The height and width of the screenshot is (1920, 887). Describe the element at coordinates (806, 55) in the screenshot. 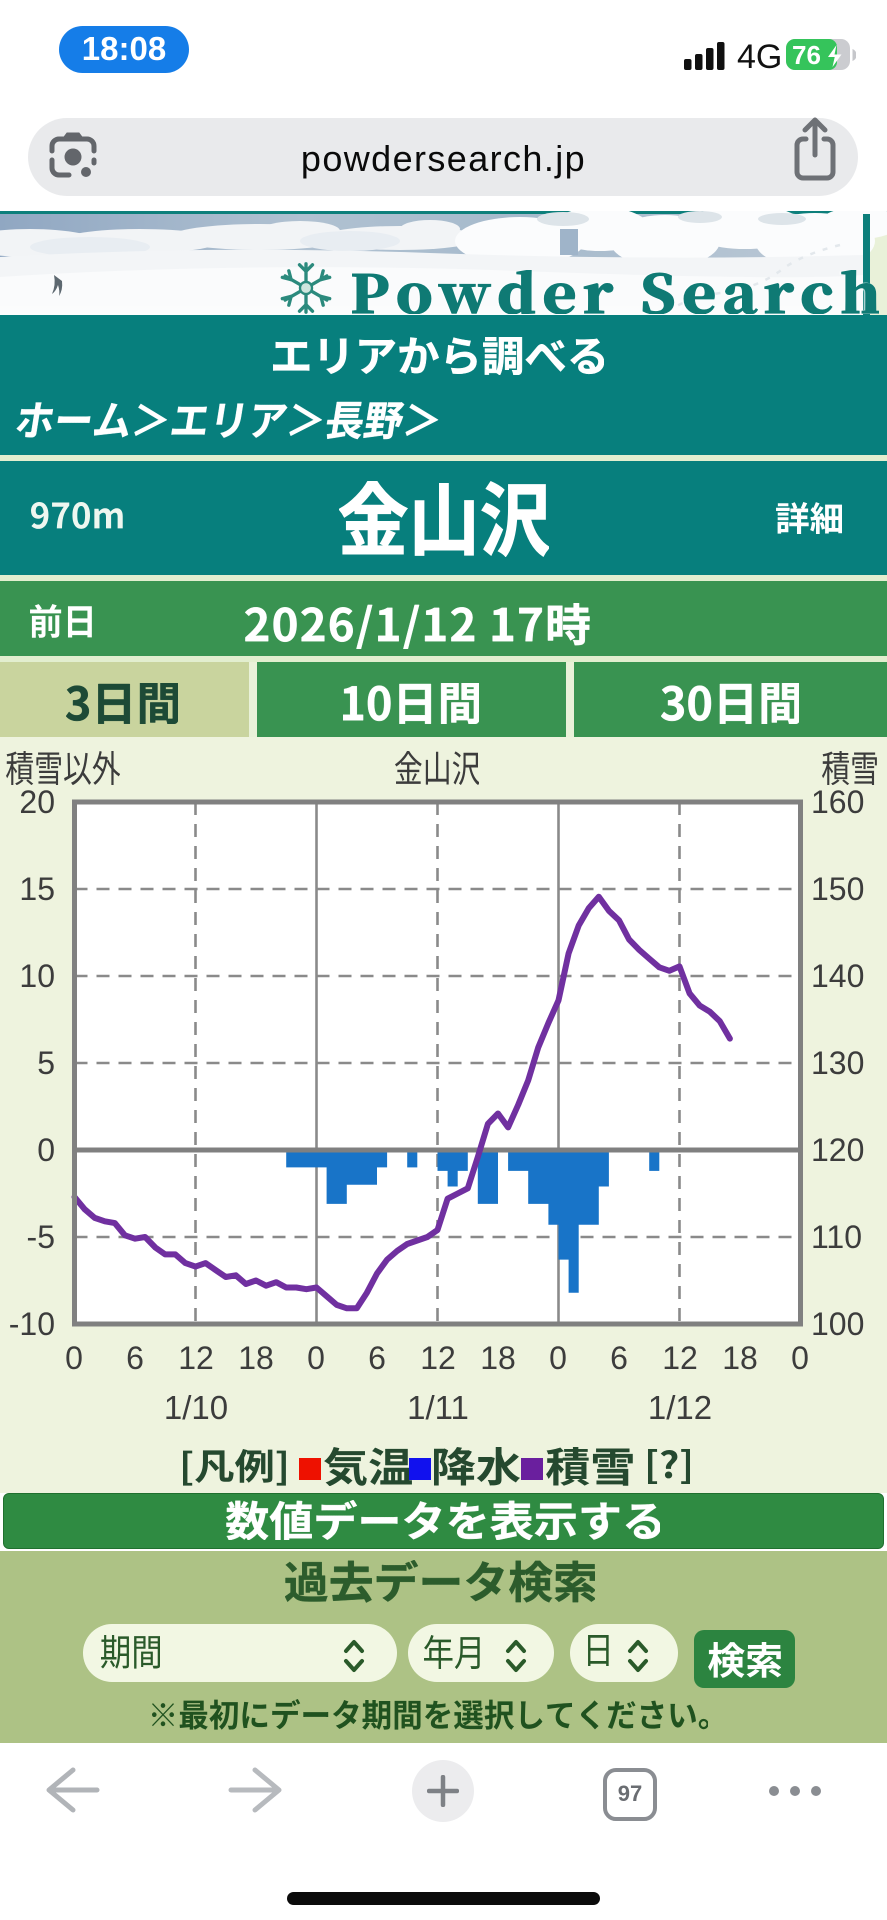

I see `svg-text: 76` at that location.